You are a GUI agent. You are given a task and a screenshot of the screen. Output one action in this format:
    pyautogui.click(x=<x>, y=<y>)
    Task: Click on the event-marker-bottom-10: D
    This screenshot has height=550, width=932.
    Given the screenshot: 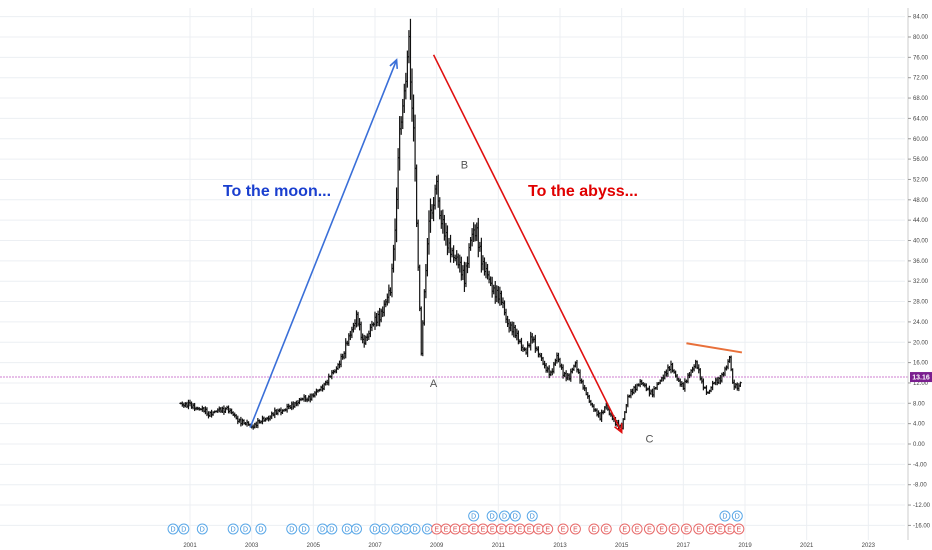 What is the action you would take?
    pyautogui.click(x=347, y=529)
    